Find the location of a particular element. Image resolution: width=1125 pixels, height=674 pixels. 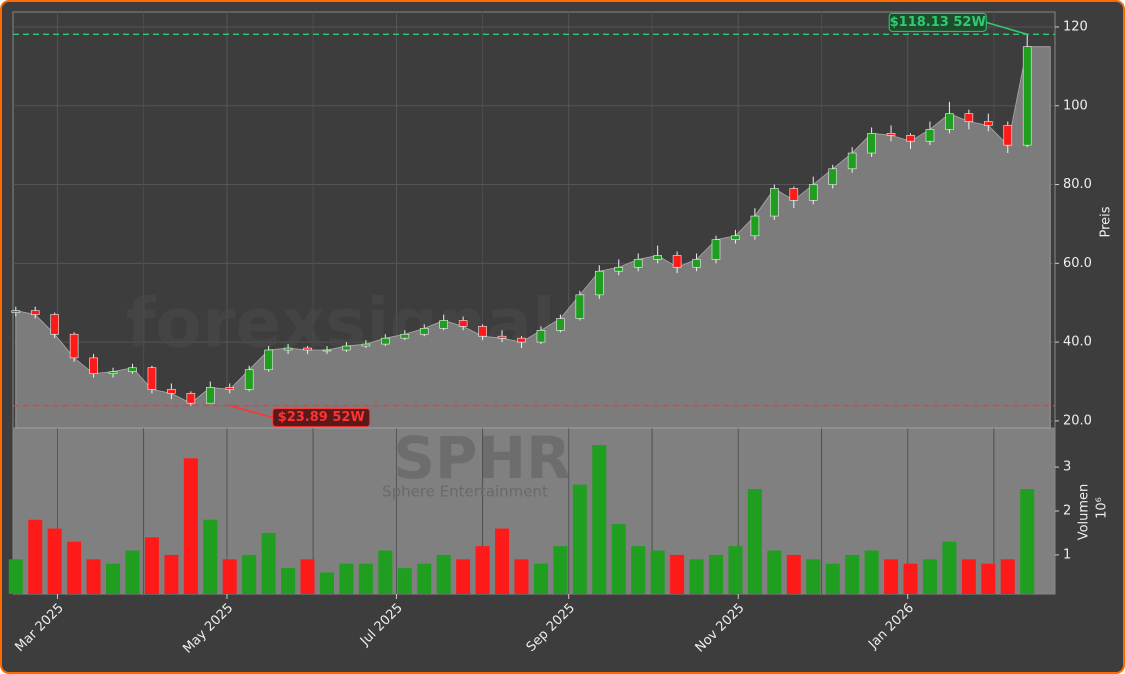

y-tick-label: 100 is located at coordinates (1075, 105).